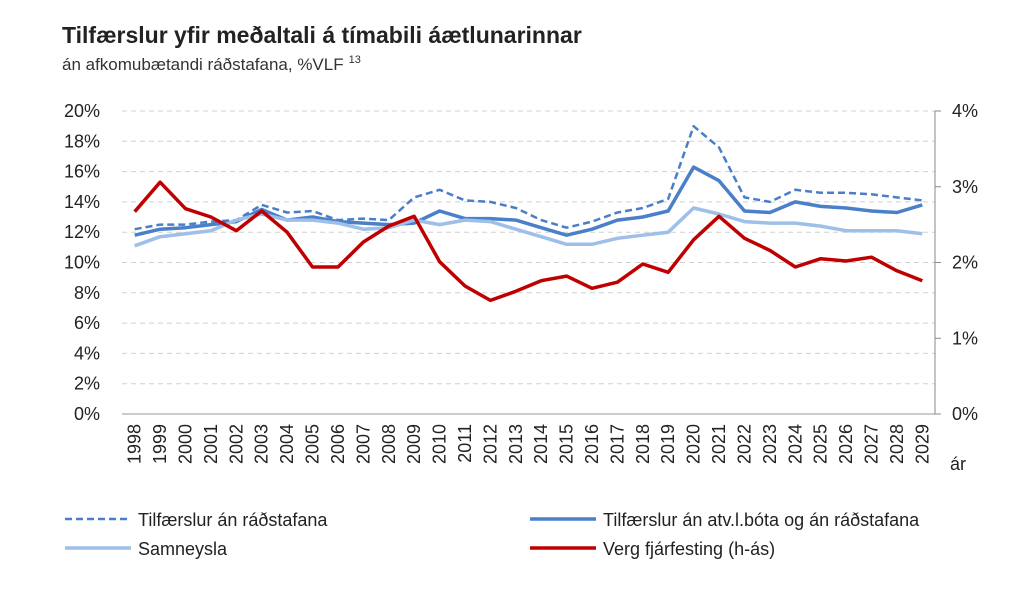 The width and height of the screenshot is (1024, 594). What do you see at coordinates (233, 520) in the screenshot?
I see `legend-label: Tilfærslur án ráðstafana` at bounding box center [233, 520].